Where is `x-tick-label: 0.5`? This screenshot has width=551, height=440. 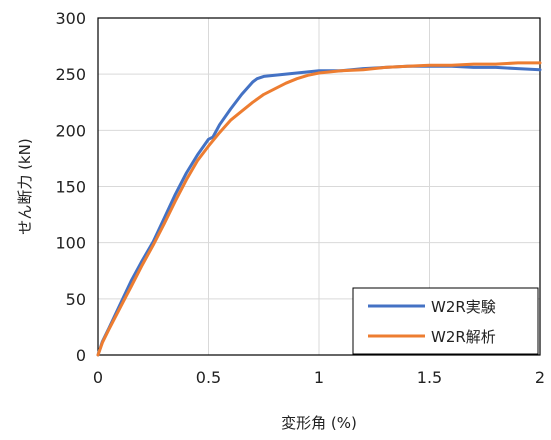 x-tick-label: 0.5 is located at coordinates (208, 377).